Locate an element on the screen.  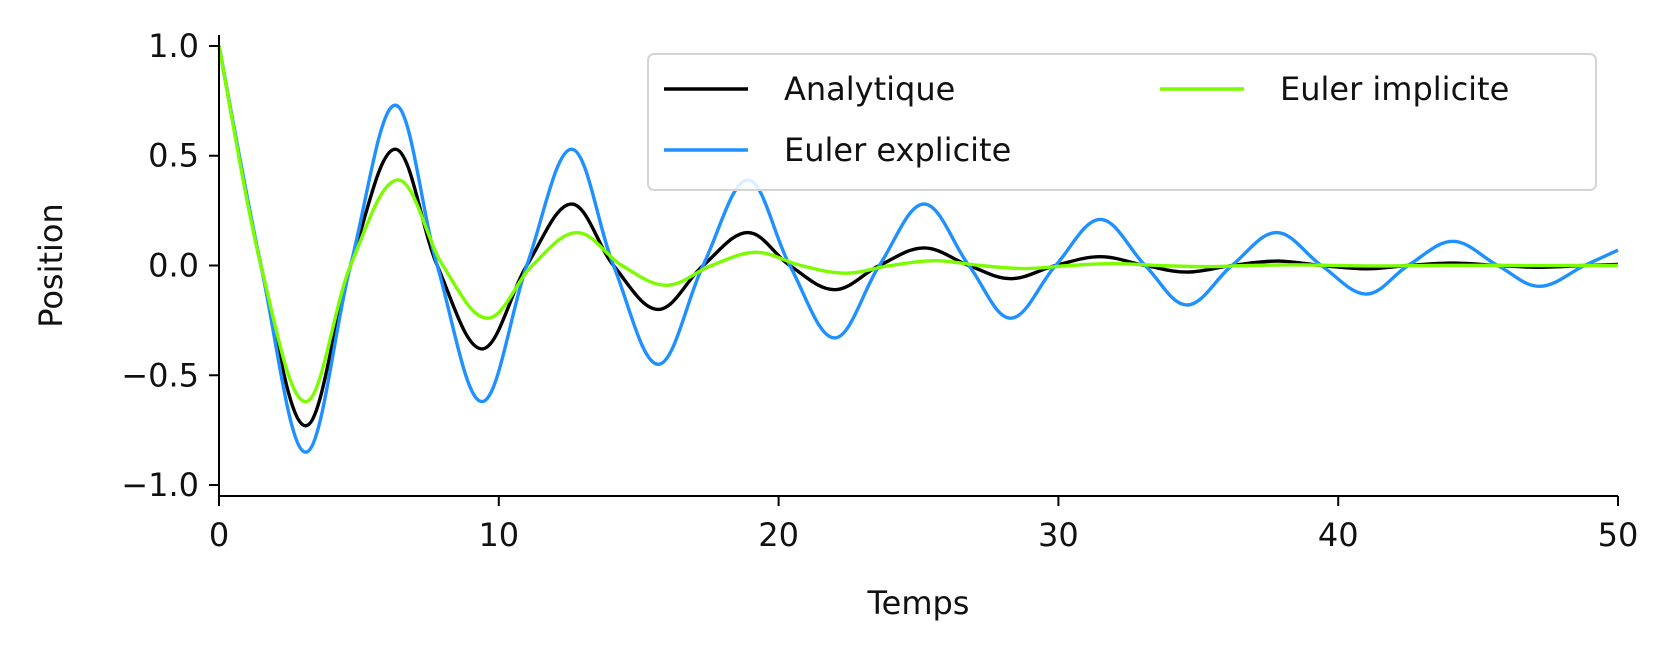
y-tick-label: 0.5 is located at coordinates (173, 156).